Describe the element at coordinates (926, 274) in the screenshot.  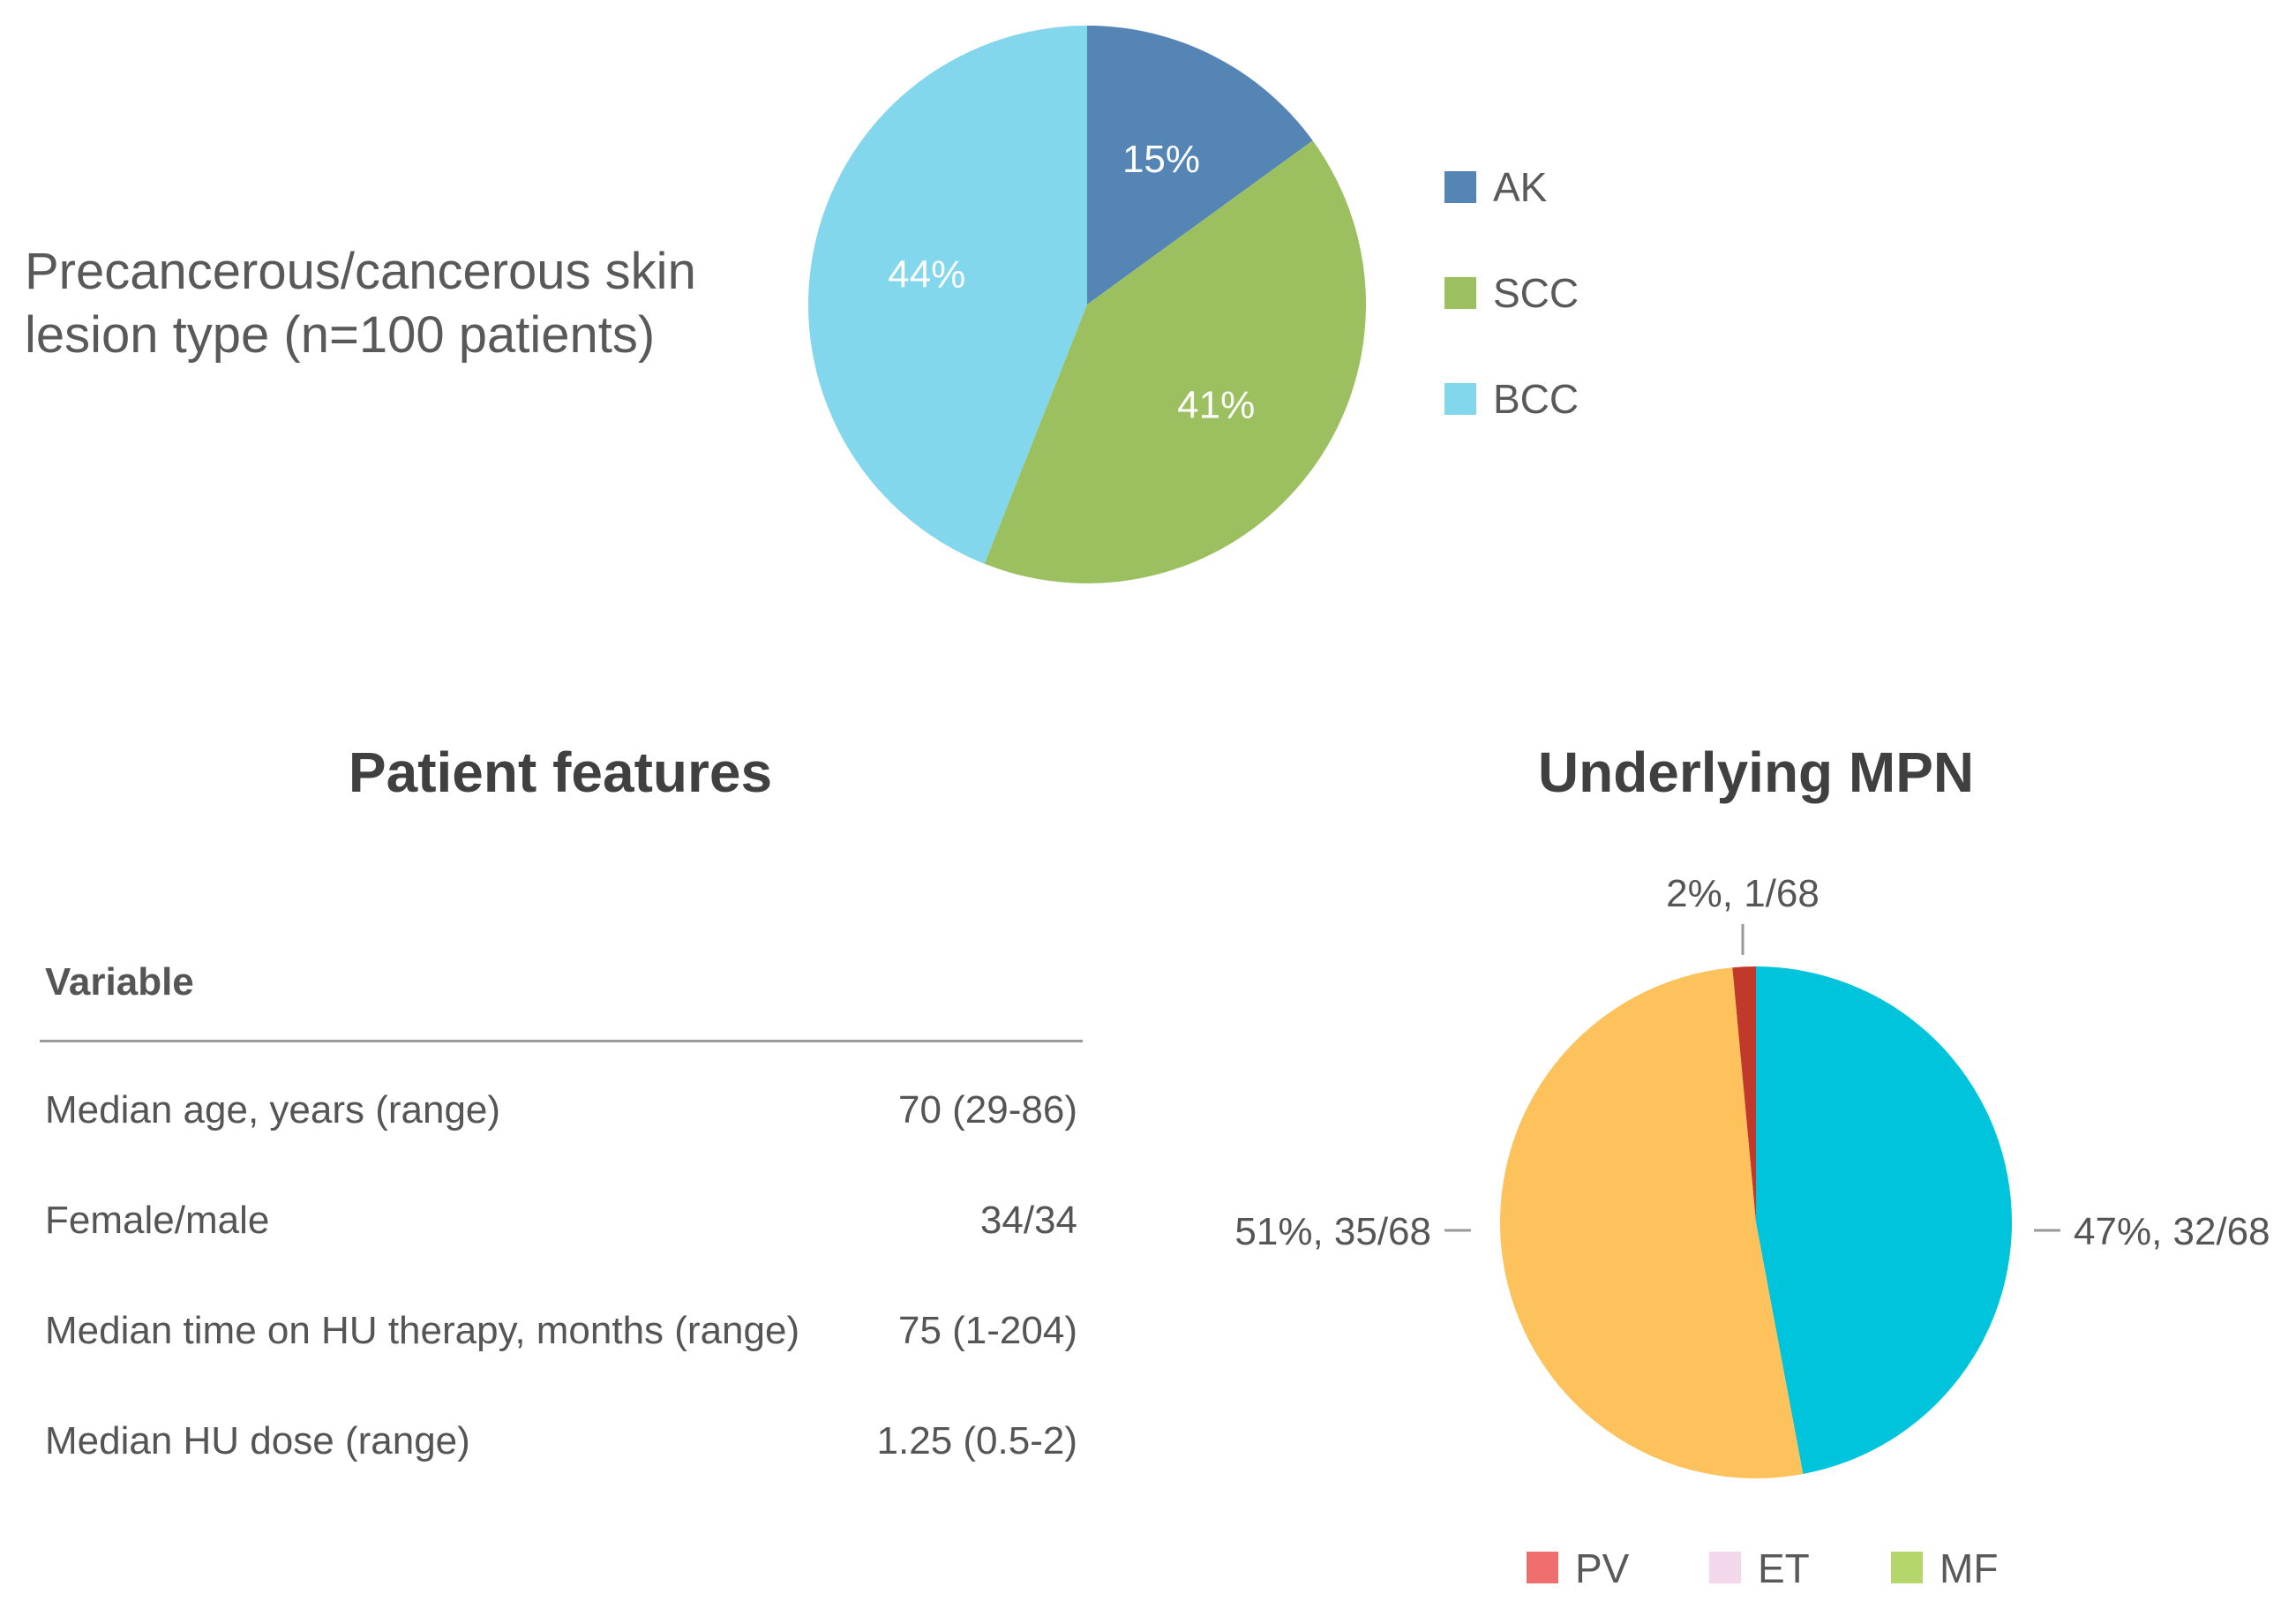
I see `lesion-label-bcc: 44%` at that location.